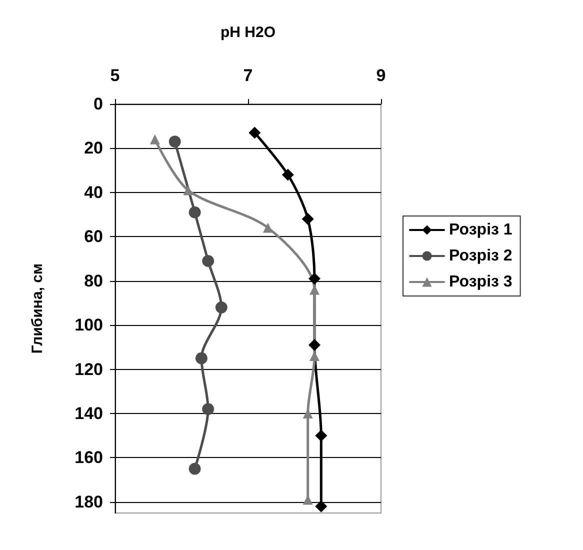  Describe the element at coordinates (93, 236) in the screenshot. I see `y-tick-label: 60` at that location.